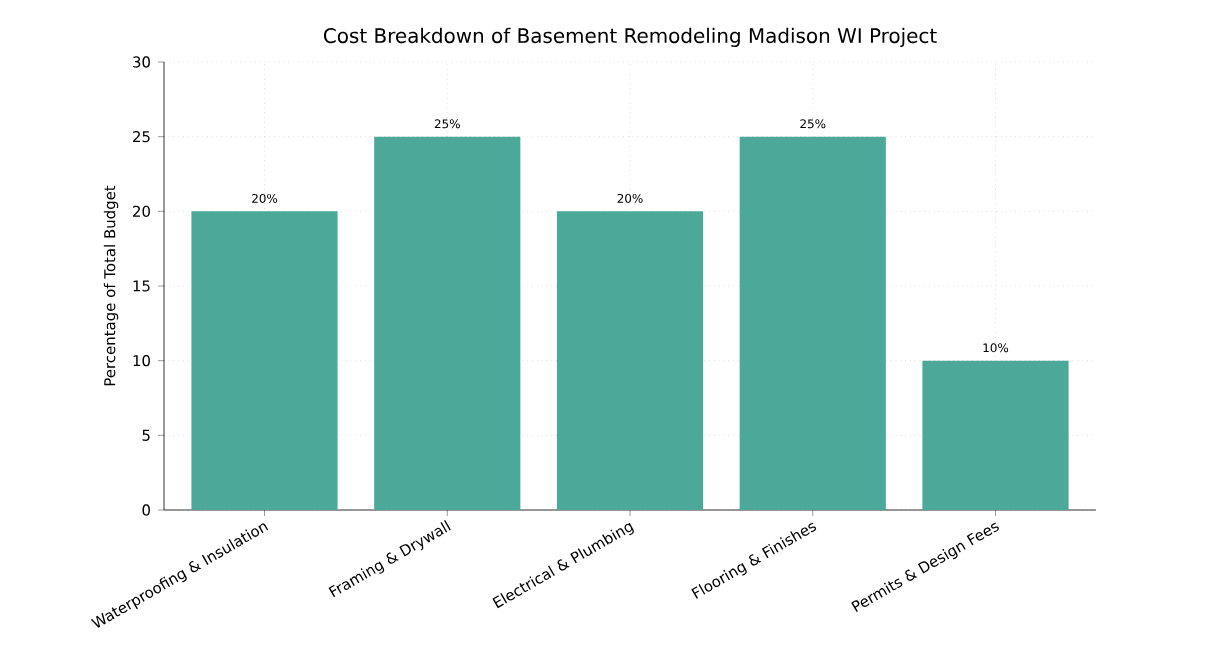  I want to click on chart-title: Cost Breakdown of Basement Remodeling Madison WI Project, so click(630, 37).